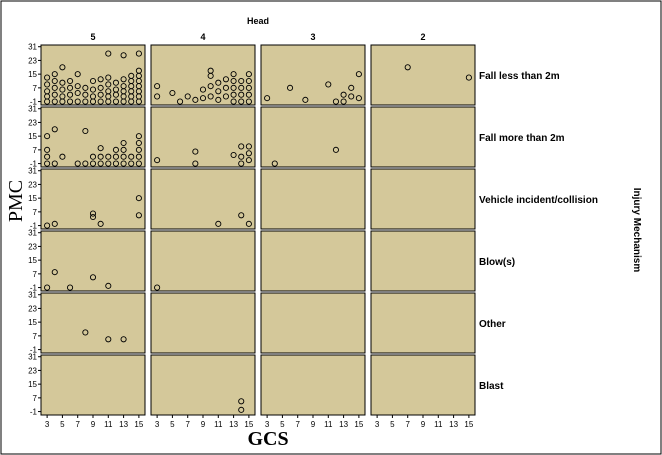 The image size is (662, 455). Describe the element at coordinates (538, 200) in the screenshot. I see `row-label: Vehicle incident/collision` at that location.